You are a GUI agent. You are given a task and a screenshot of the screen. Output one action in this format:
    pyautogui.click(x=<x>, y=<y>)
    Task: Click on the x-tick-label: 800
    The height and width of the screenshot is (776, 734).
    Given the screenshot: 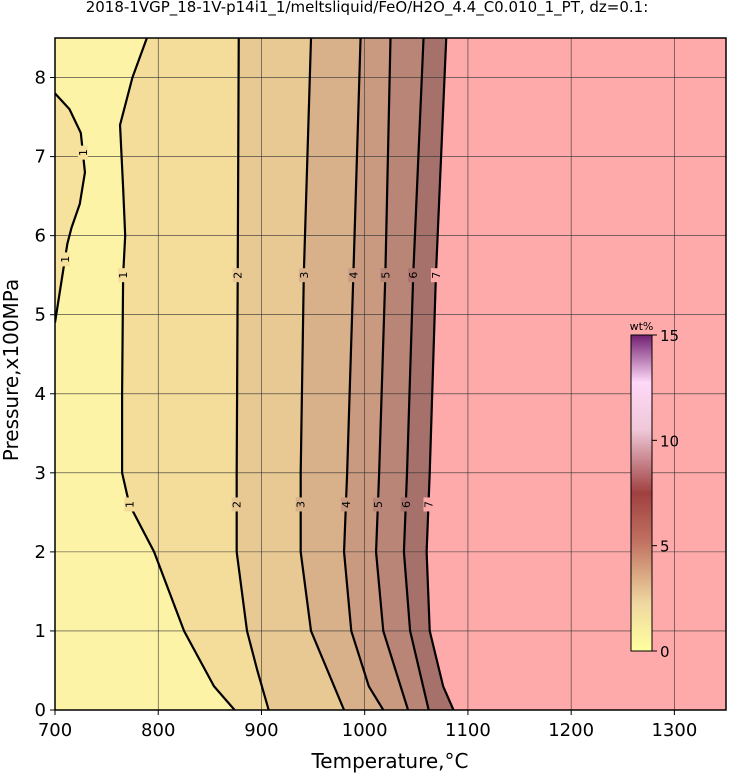 What is the action you would take?
    pyautogui.click(x=158, y=730)
    